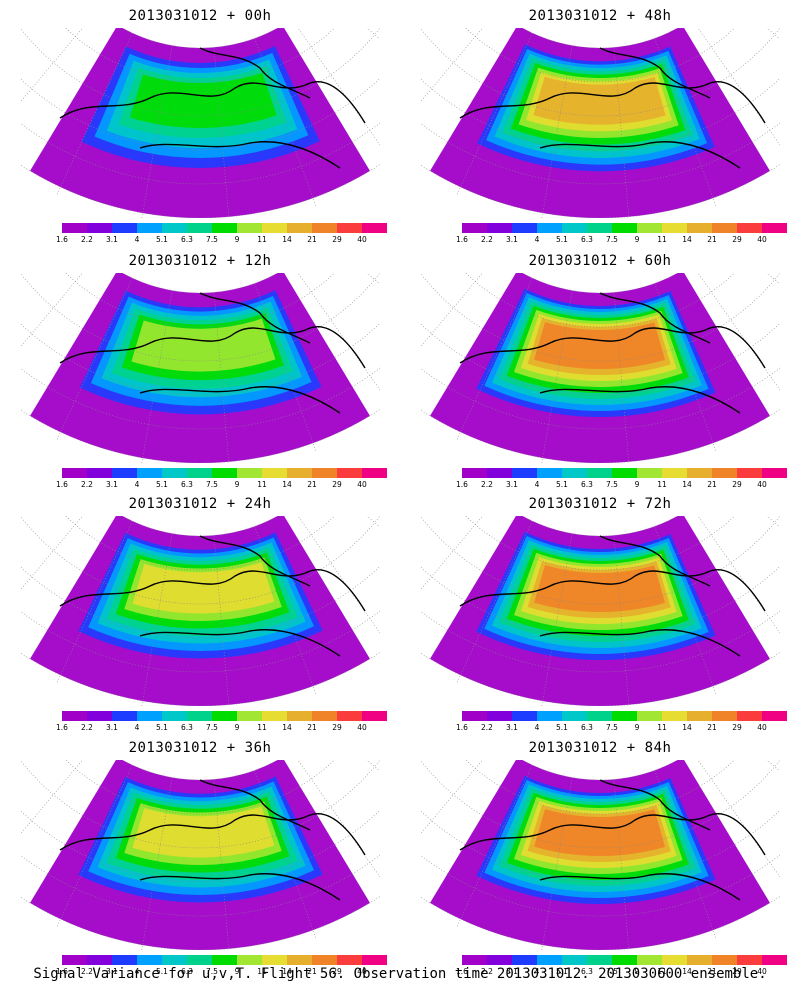 The image size is (800, 1000). Describe the element at coordinates (600, 16) in the screenshot. I see `panel-title: 2013031012 + 48h` at that location.